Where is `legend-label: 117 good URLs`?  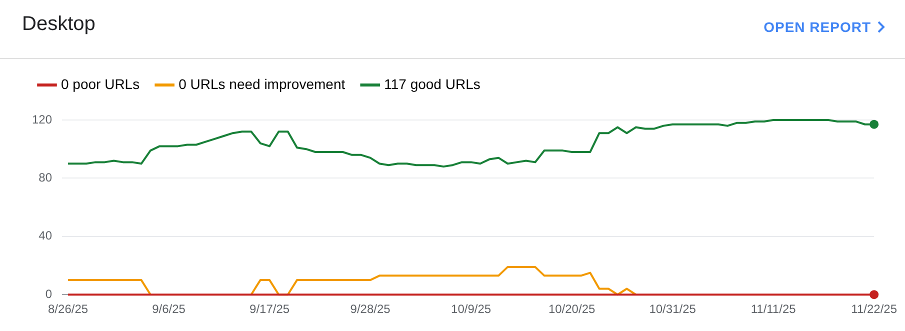
legend-label: 117 good URLs is located at coordinates (432, 84).